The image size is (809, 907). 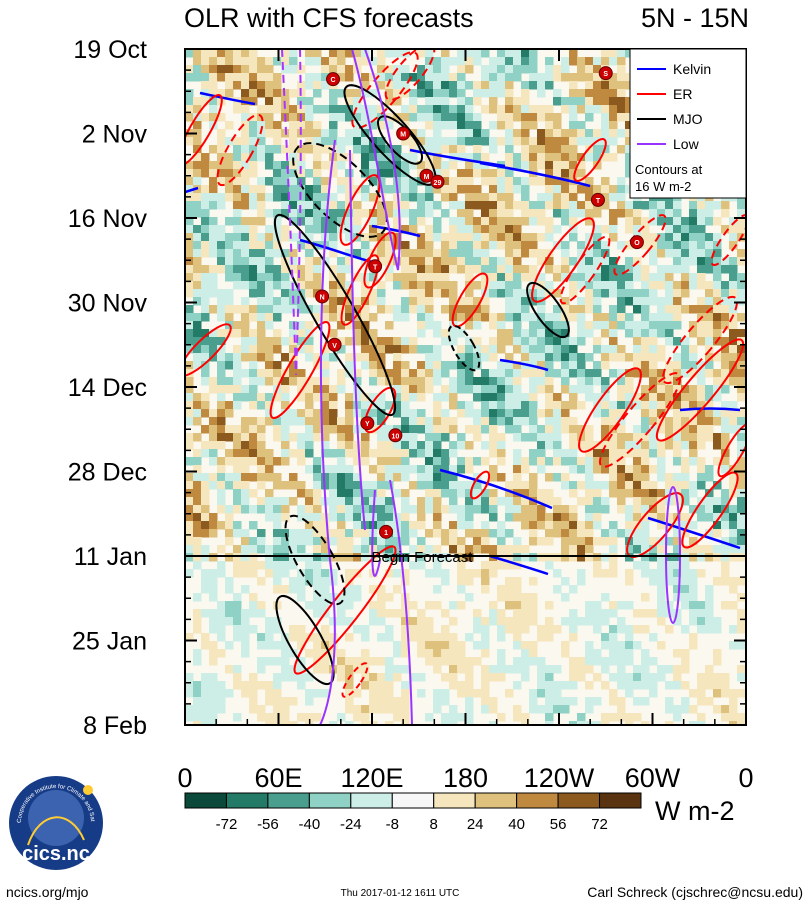 I want to click on logo-sun, so click(x=88, y=790).